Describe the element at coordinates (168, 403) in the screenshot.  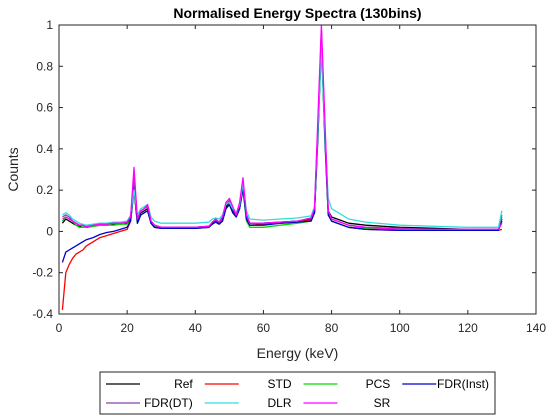
I see `legend-label-fdr-dt: FDR(DT)` at that location.